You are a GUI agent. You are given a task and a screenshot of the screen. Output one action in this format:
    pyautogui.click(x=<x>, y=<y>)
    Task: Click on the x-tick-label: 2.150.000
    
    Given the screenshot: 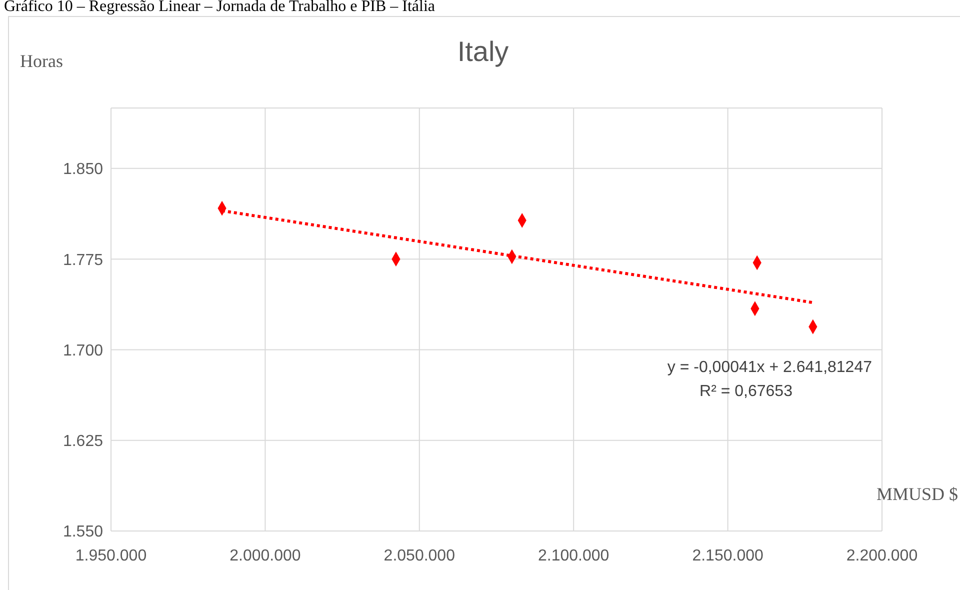 What is the action you would take?
    pyautogui.click(x=728, y=555)
    